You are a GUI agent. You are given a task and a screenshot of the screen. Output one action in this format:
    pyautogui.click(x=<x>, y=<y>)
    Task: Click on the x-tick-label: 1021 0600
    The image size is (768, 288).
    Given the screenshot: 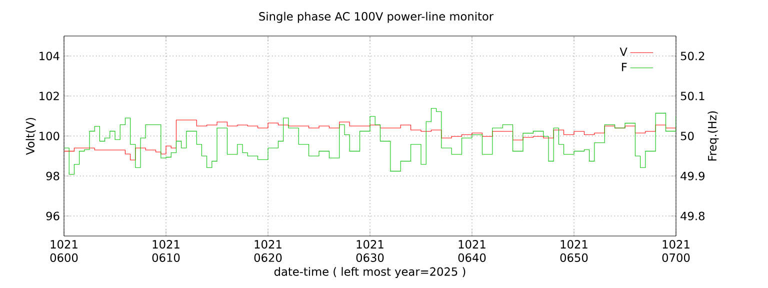 What is the action you would take?
    pyautogui.click(x=64, y=251)
    